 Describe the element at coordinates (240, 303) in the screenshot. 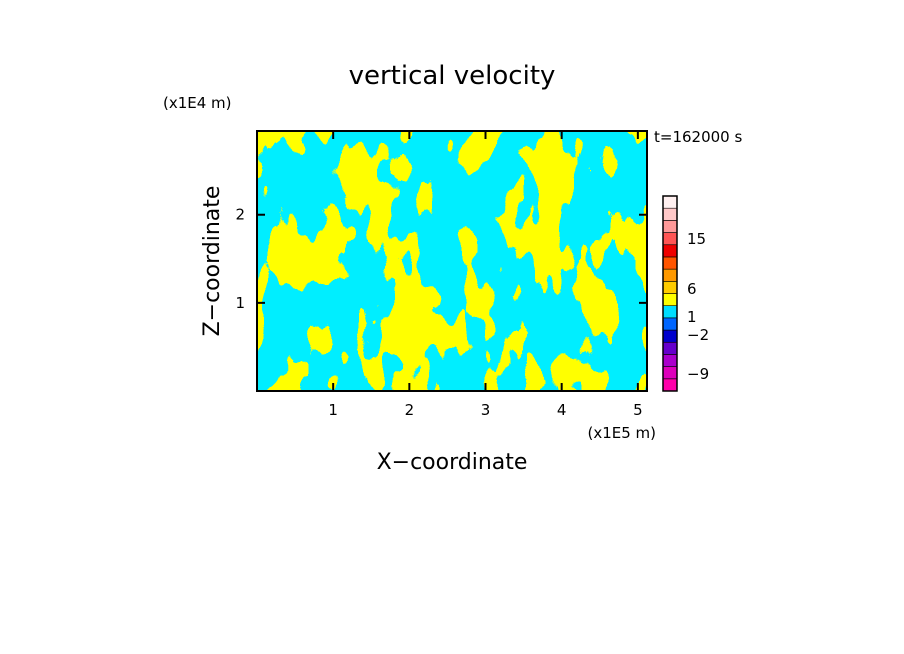

I see `y-tick-label: 1` at that location.